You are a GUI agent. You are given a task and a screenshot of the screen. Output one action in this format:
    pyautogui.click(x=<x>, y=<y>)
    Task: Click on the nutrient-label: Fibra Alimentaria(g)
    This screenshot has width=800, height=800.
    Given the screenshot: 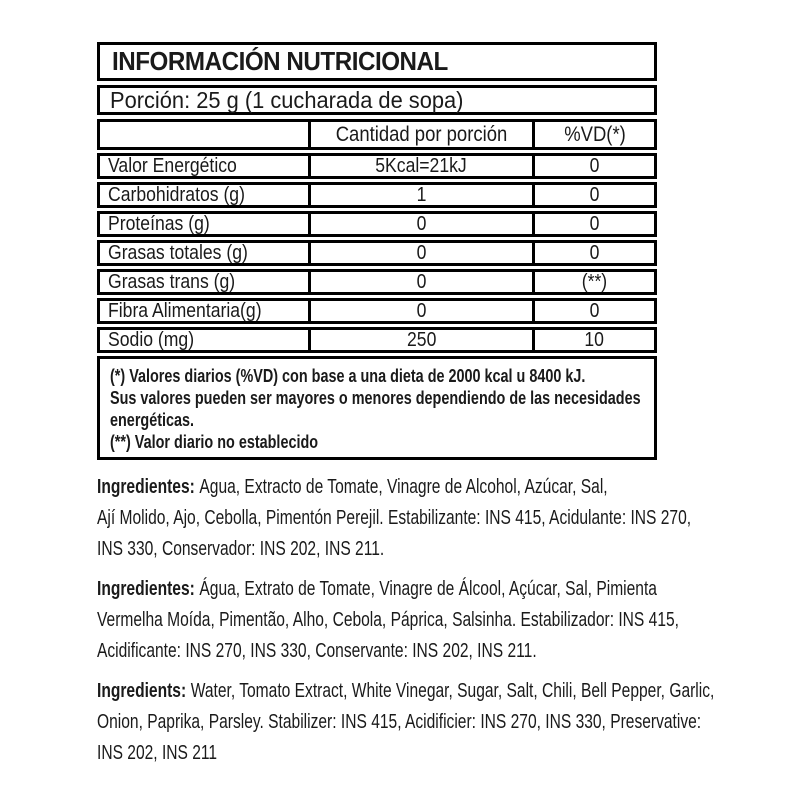 What is the action you would take?
    pyautogui.click(x=204, y=310)
    